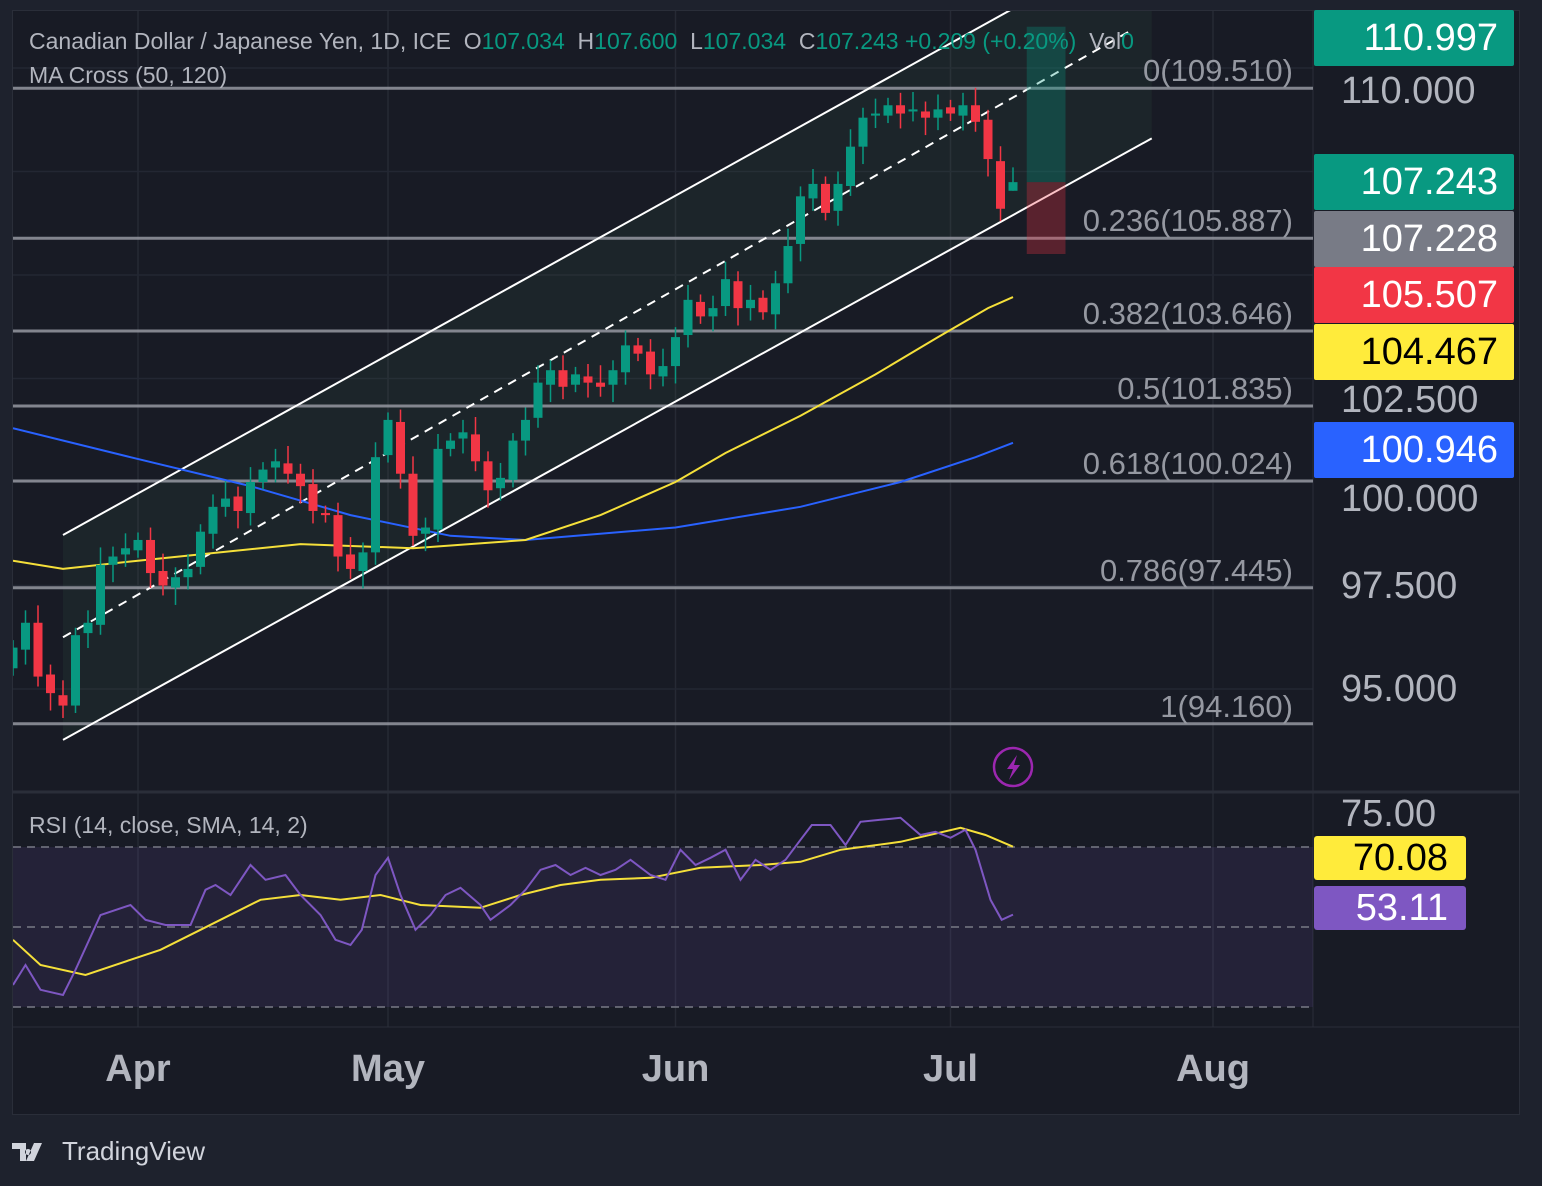 Image resolution: width=1542 pixels, height=1186 pixels. I want to click on time-axis-label: Apr, so click(138, 1069).